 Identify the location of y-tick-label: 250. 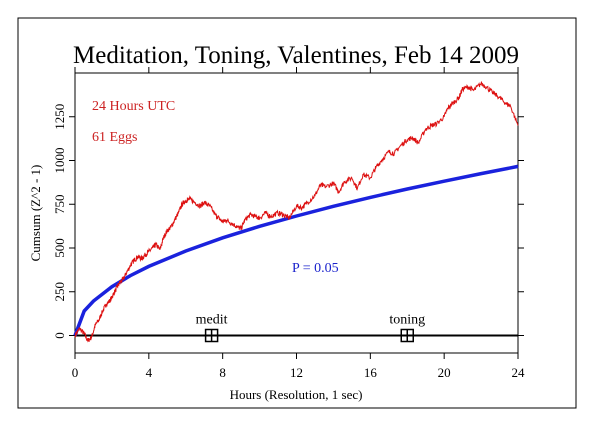
(59, 292).